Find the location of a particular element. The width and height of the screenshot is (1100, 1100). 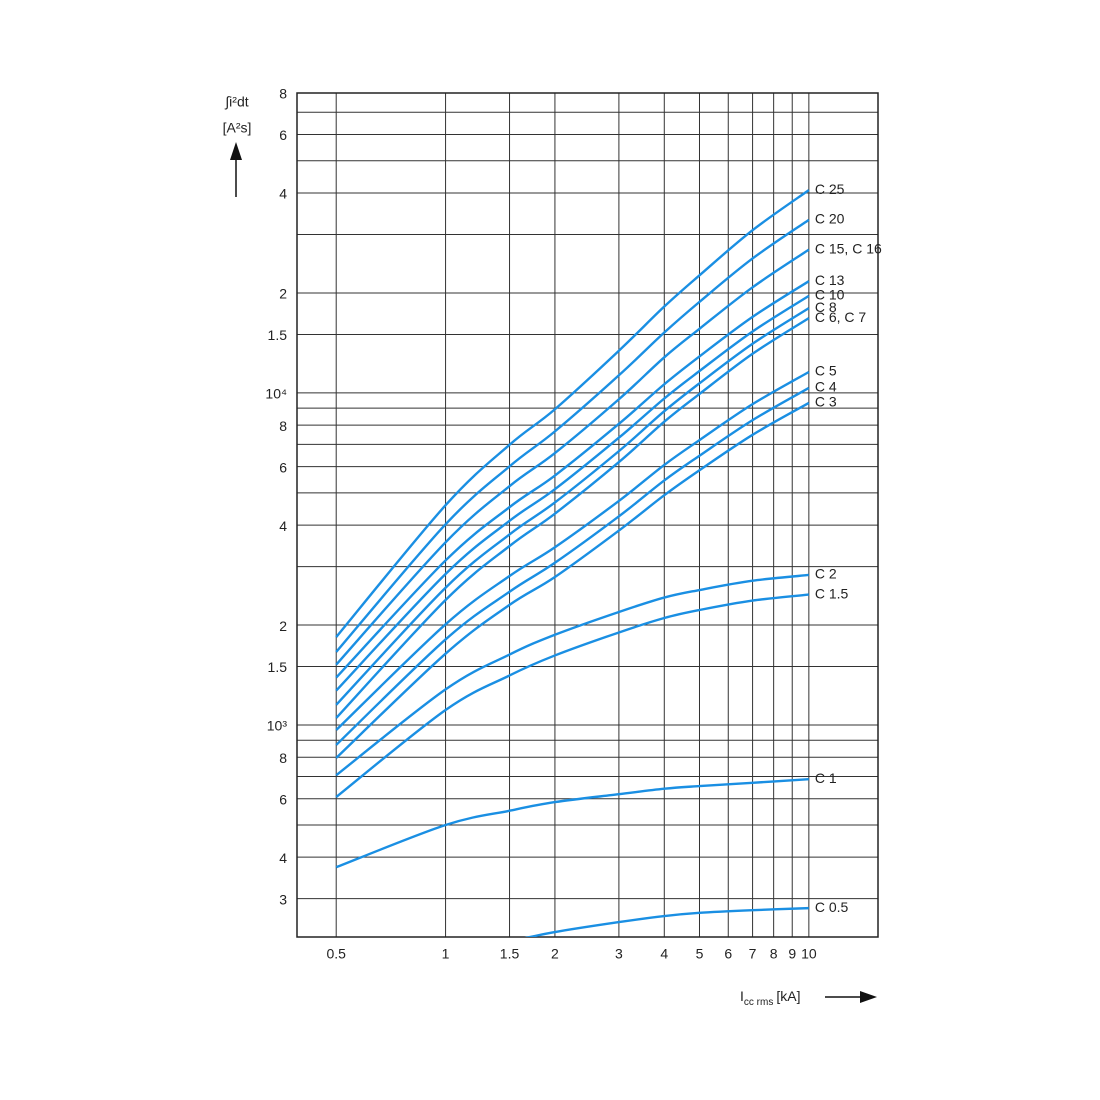

x-tick-label: 6 is located at coordinates (728, 954).